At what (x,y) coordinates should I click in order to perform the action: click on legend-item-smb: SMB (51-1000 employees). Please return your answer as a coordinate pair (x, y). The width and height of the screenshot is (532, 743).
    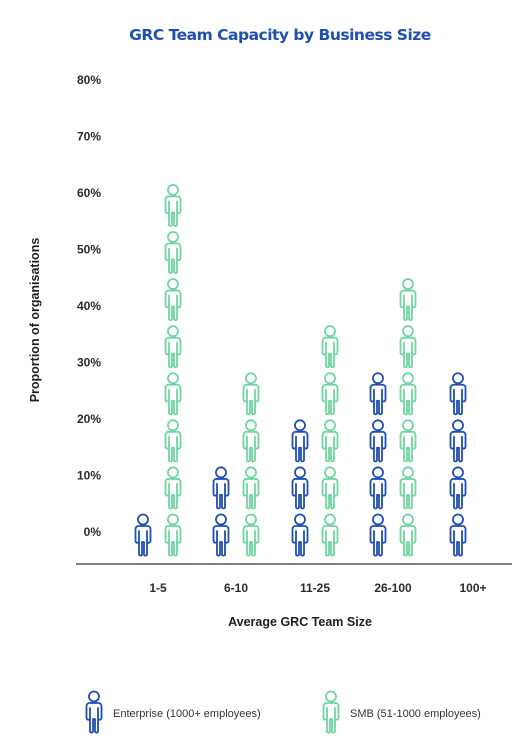
    Looking at the image, I should click on (401, 712).